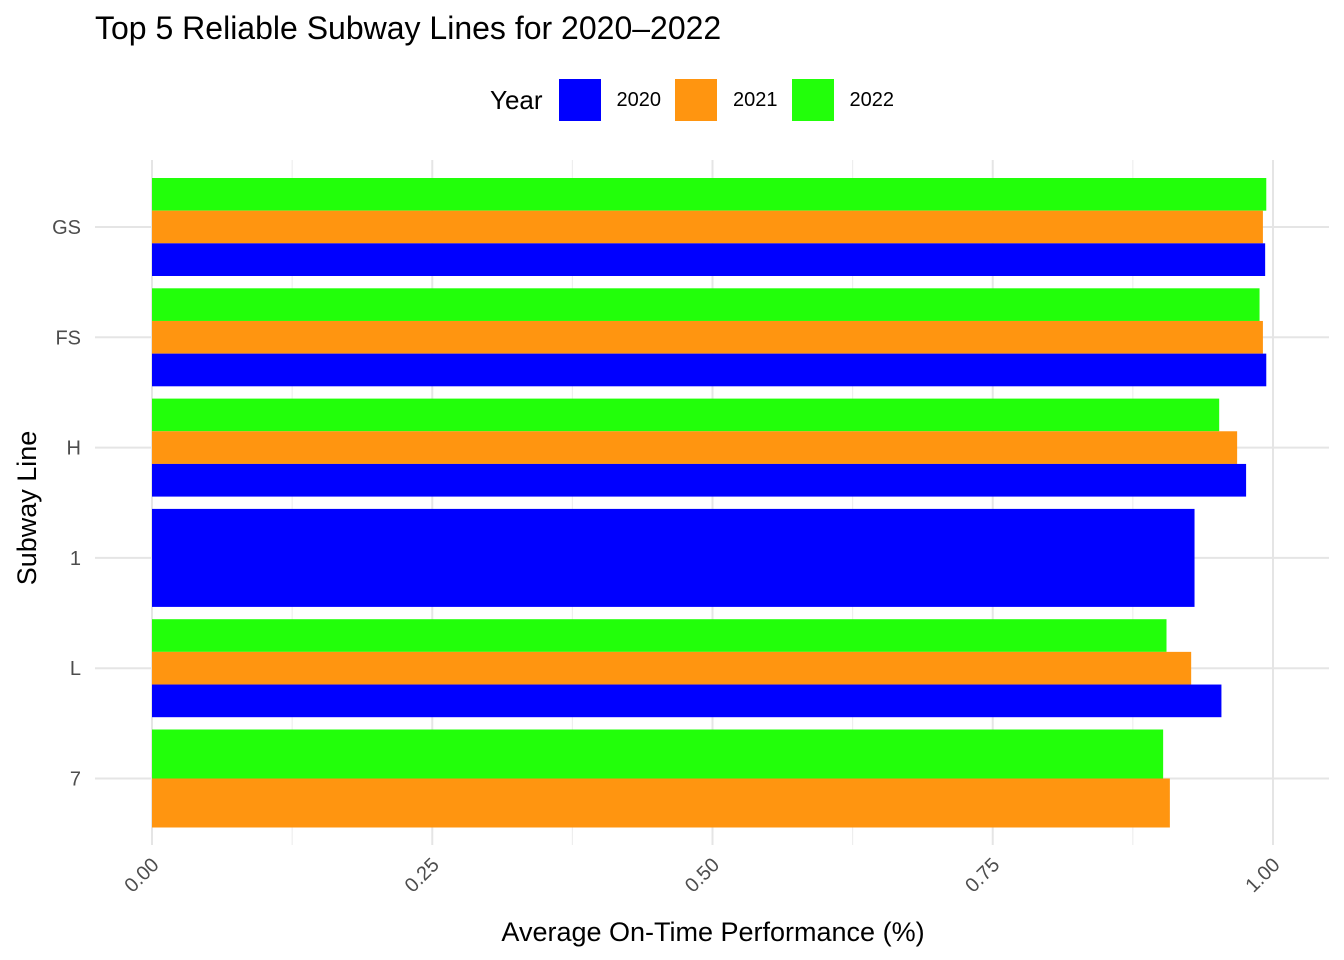  Describe the element at coordinates (659, 635) in the screenshot. I see `bar-L-2022` at that location.